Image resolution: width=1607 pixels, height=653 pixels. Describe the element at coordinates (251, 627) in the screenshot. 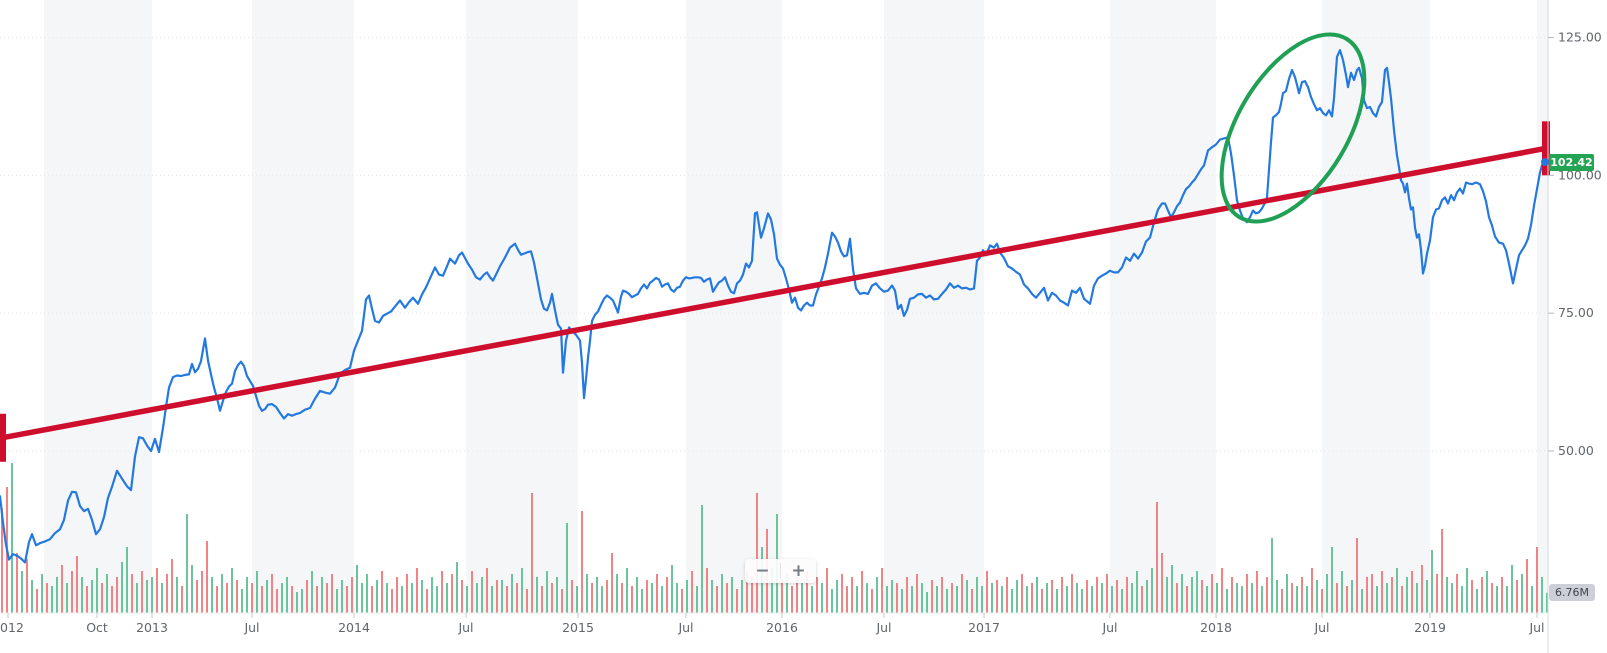

I see `time-axis-label: Jul` at that location.